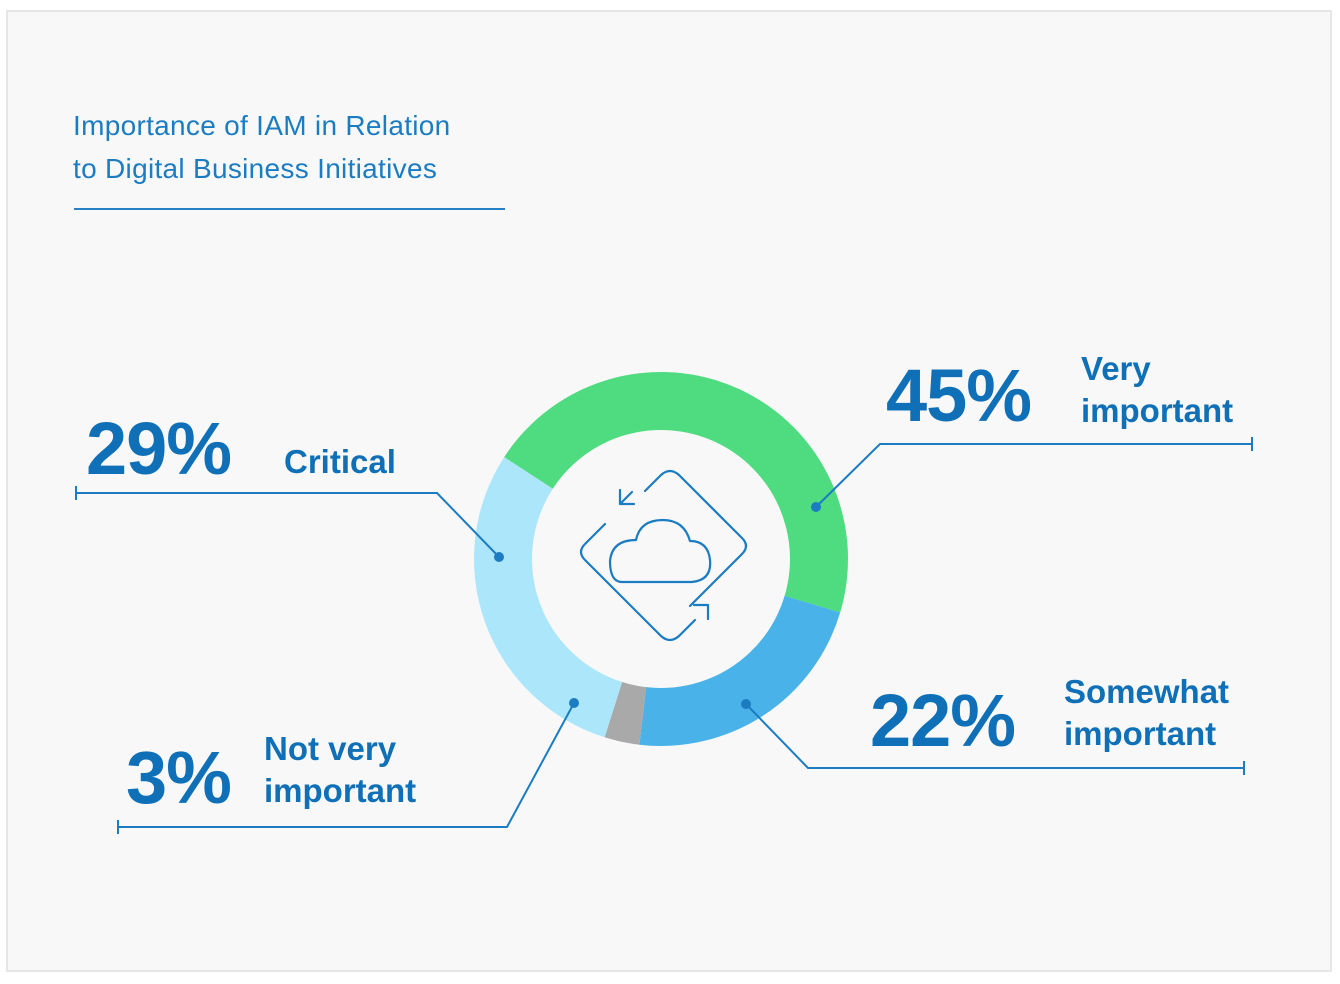 Image resolution: width=1340 pixels, height=984 pixels. I want to click on leader-line-very-important, so click(1033, 475).